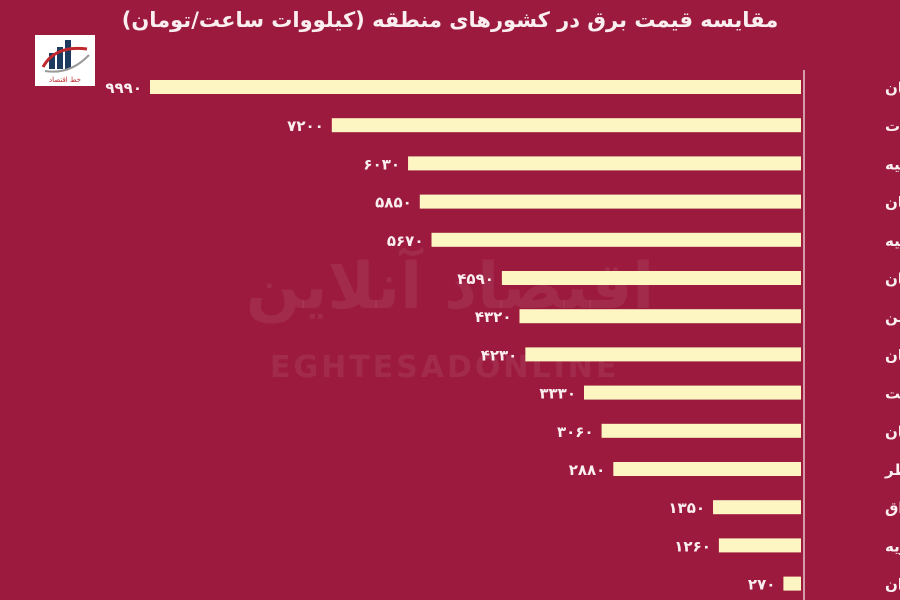 This screenshot has height=600, width=900. I want to click on value-label: ۳۰۶۰, so click(575, 432).